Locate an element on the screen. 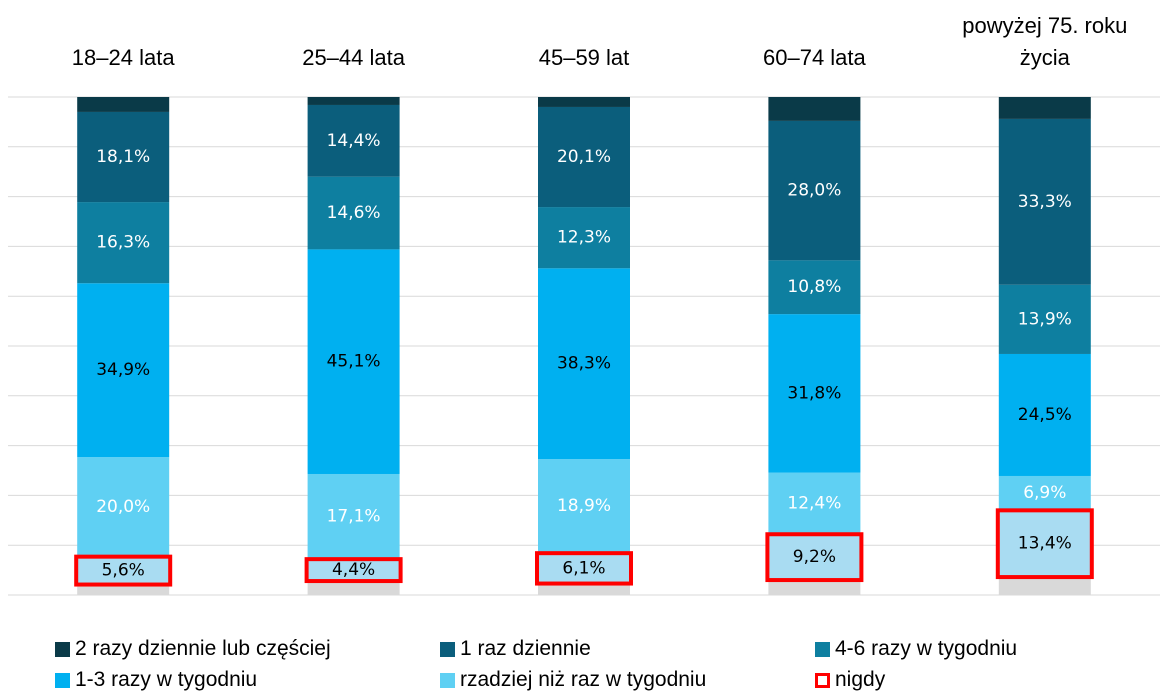 This screenshot has width=1164, height=696. value-label: 20,1% is located at coordinates (584, 157).